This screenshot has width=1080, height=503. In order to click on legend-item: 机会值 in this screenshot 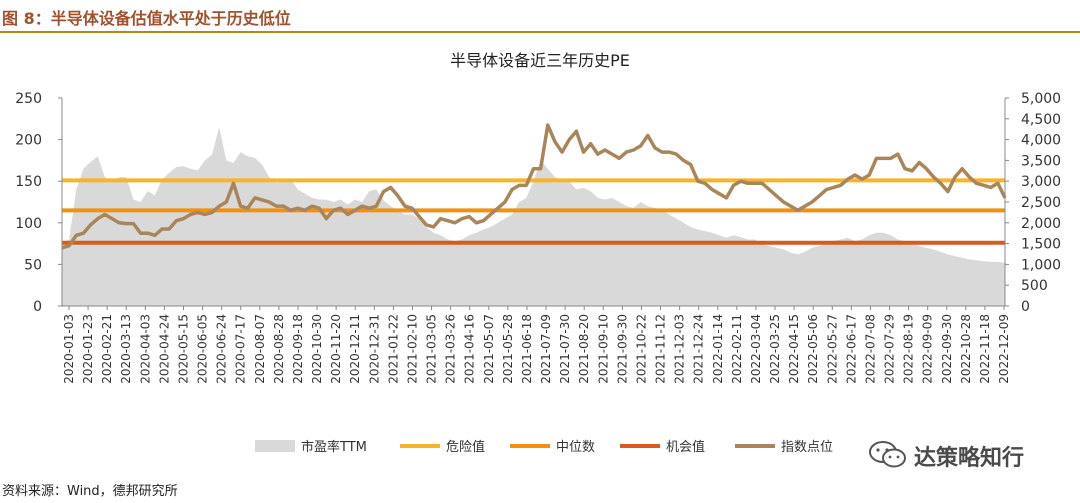, I will do `click(662, 447)`.